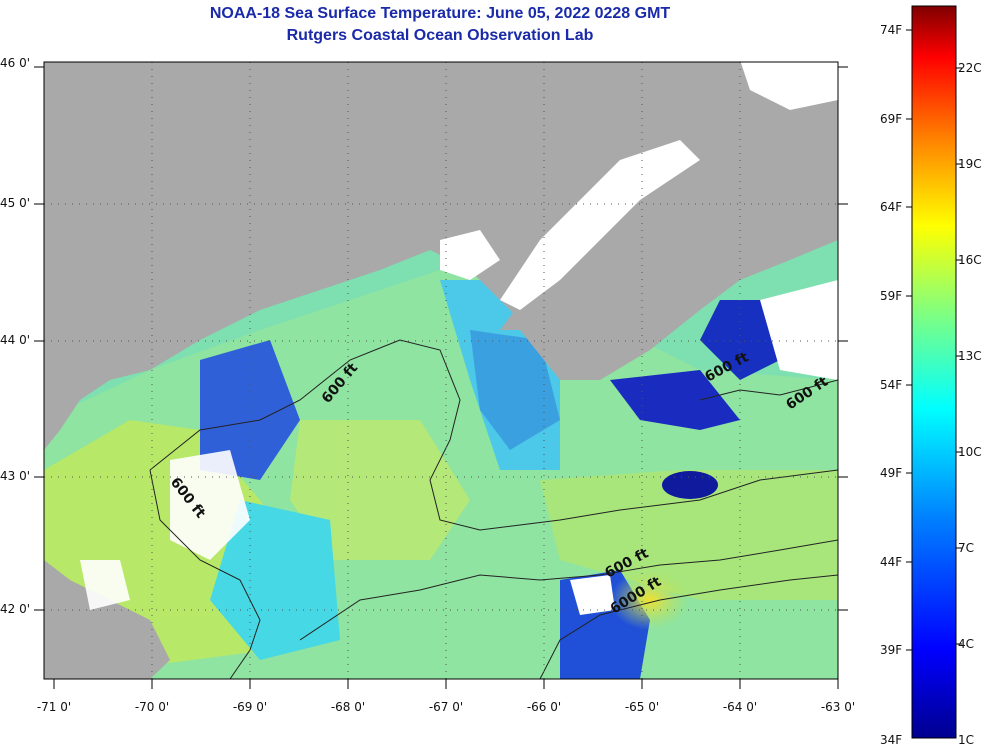  What do you see at coordinates (440, 35) in the screenshot?
I see `map-subtitle: Rutgers Coastal Ocean Observation Lab` at bounding box center [440, 35].